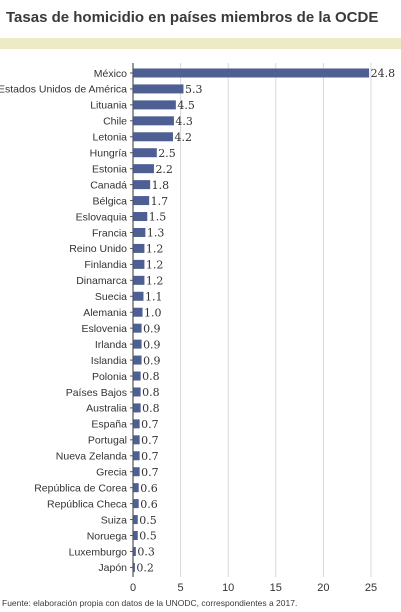  What do you see at coordinates (101, 281) in the screenshot?
I see `category-label: Dinamarca` at bounding box center [101, 281].